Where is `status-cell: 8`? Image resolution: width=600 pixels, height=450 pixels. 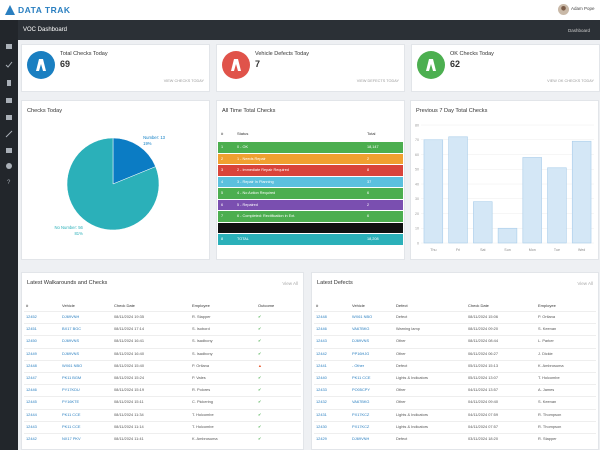 status-cell: 8 is located at coordinates (222, 239).